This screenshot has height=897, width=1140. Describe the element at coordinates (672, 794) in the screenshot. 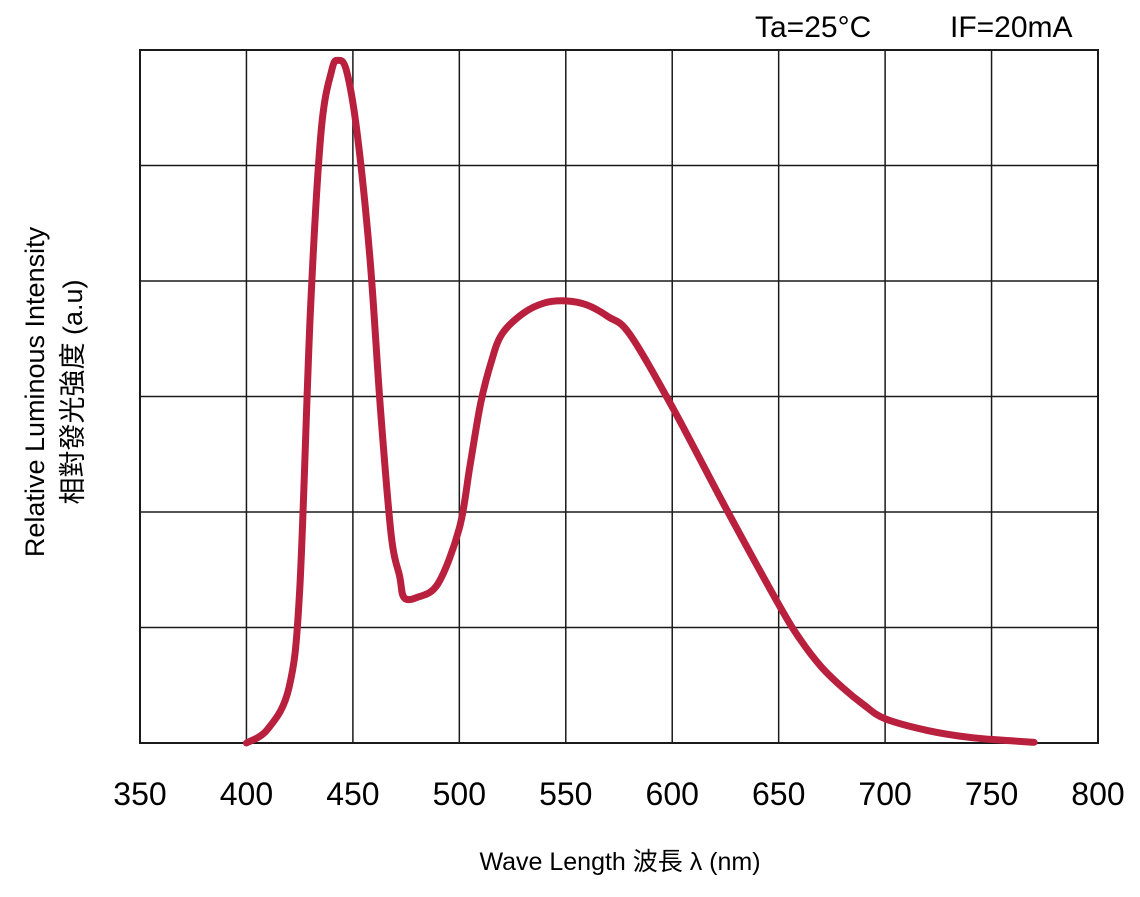

I see `x-tick-label: 600` at that location.